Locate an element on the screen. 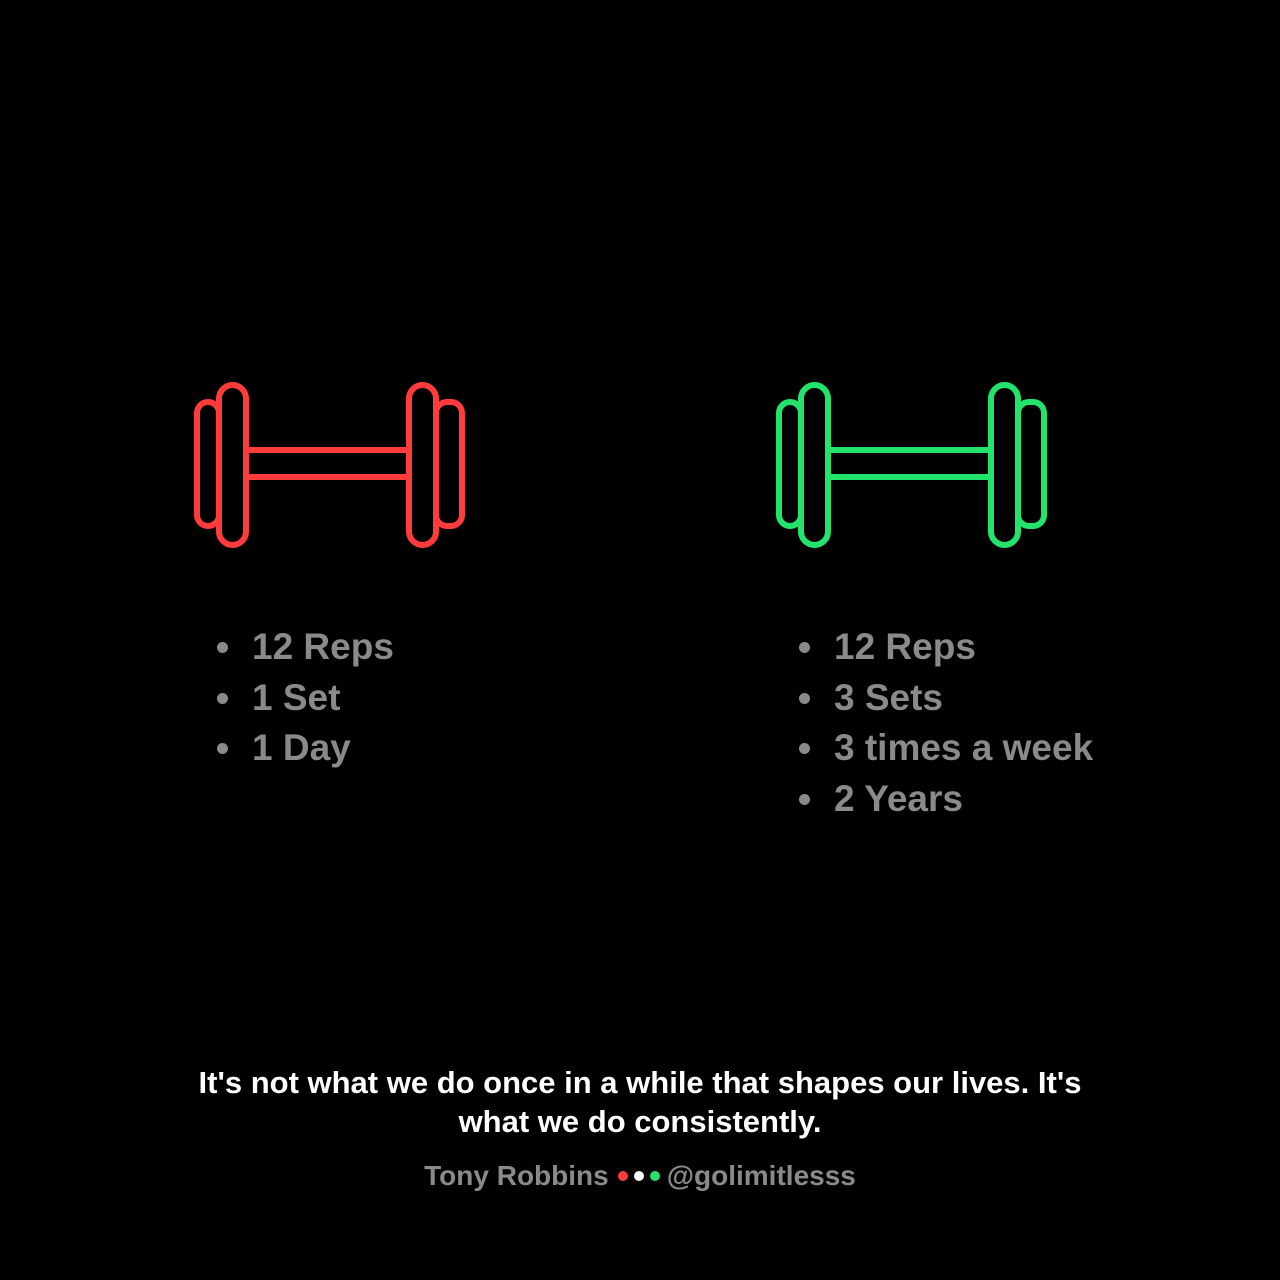 This screenshot has width=1280, height=1280. list-item: 1 Set is located at coordinates (304, 700).